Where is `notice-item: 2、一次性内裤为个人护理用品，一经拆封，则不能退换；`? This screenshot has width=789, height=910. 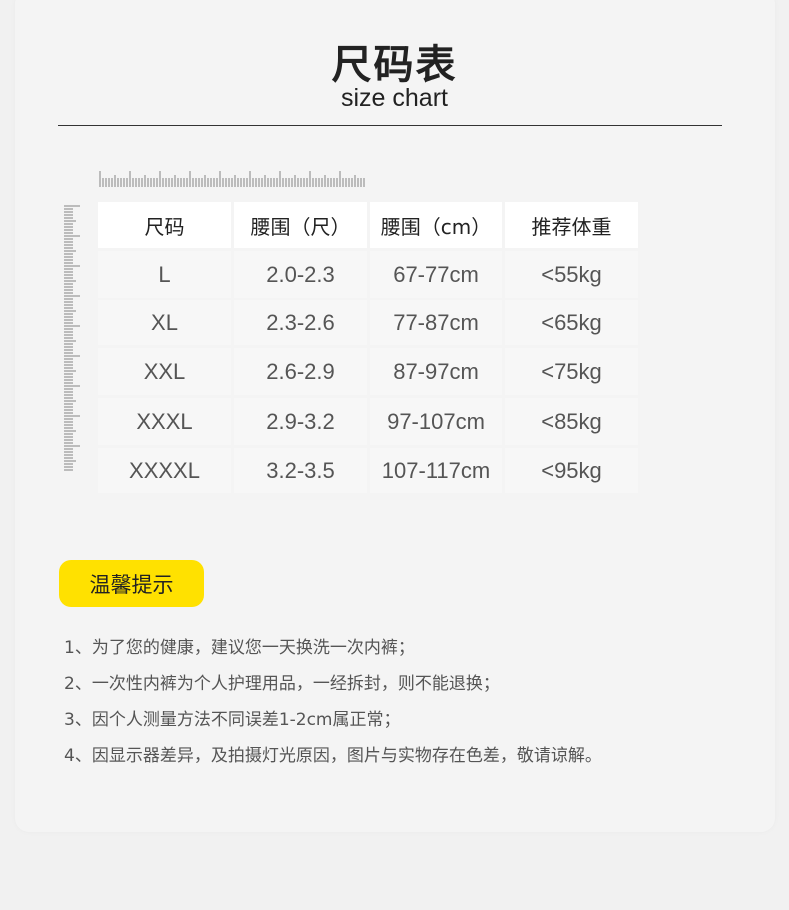 notice-item: 2、一次性内裤为个人护理用品，一经拆封，则不能退换； is located at coordinates (282, 684).